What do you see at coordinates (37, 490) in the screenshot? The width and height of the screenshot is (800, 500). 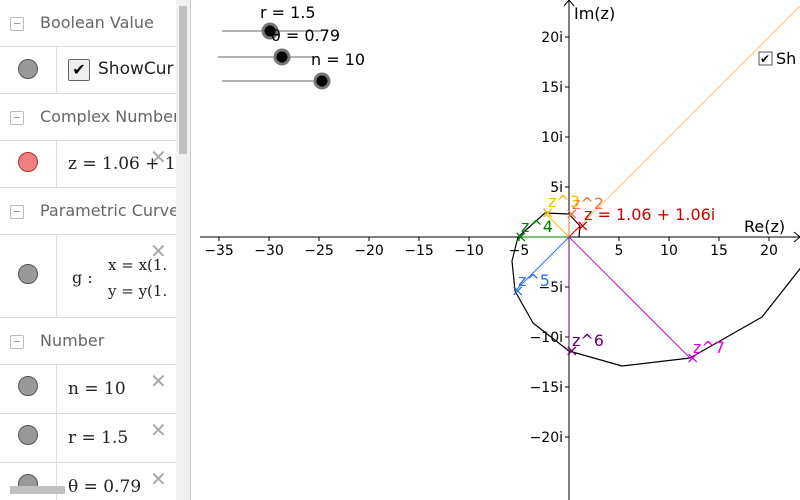 I see `horizontal-scrollbar` at bounding box center [37, 490].